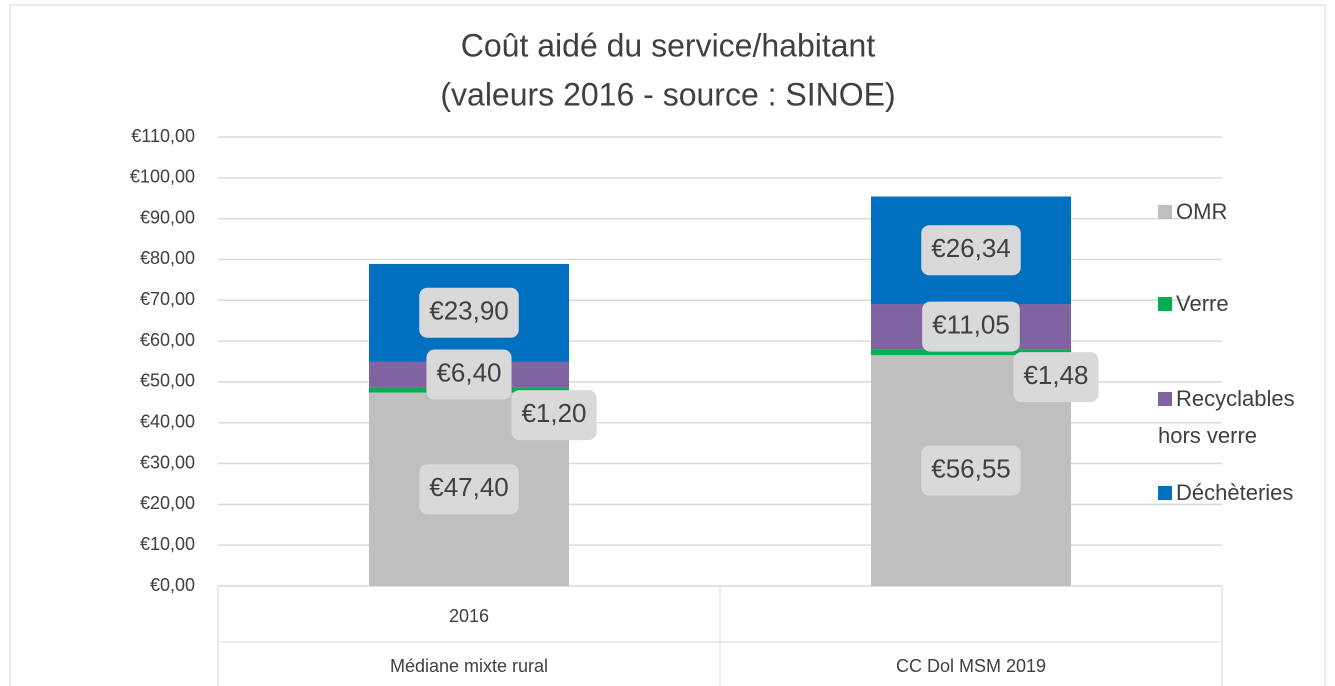 The image size is (1335, 686). I want to click on data-label: €56,55, so click(971, 468).